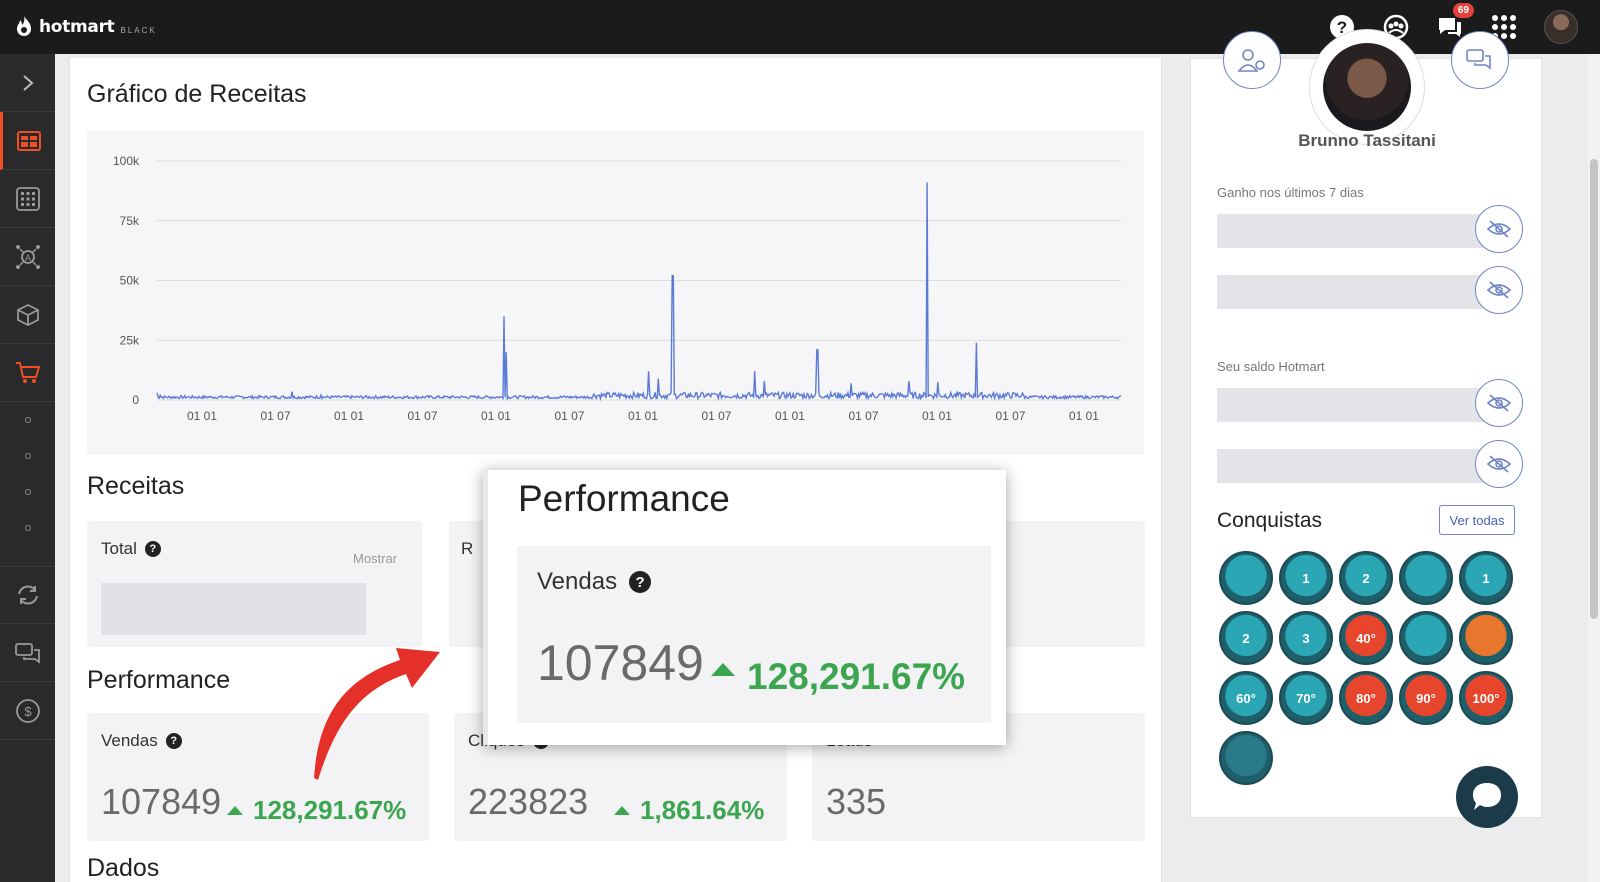 This screenshot has width=1600, height=882. I want to click on badge-90-icon: 90°, so click(1426, 698).